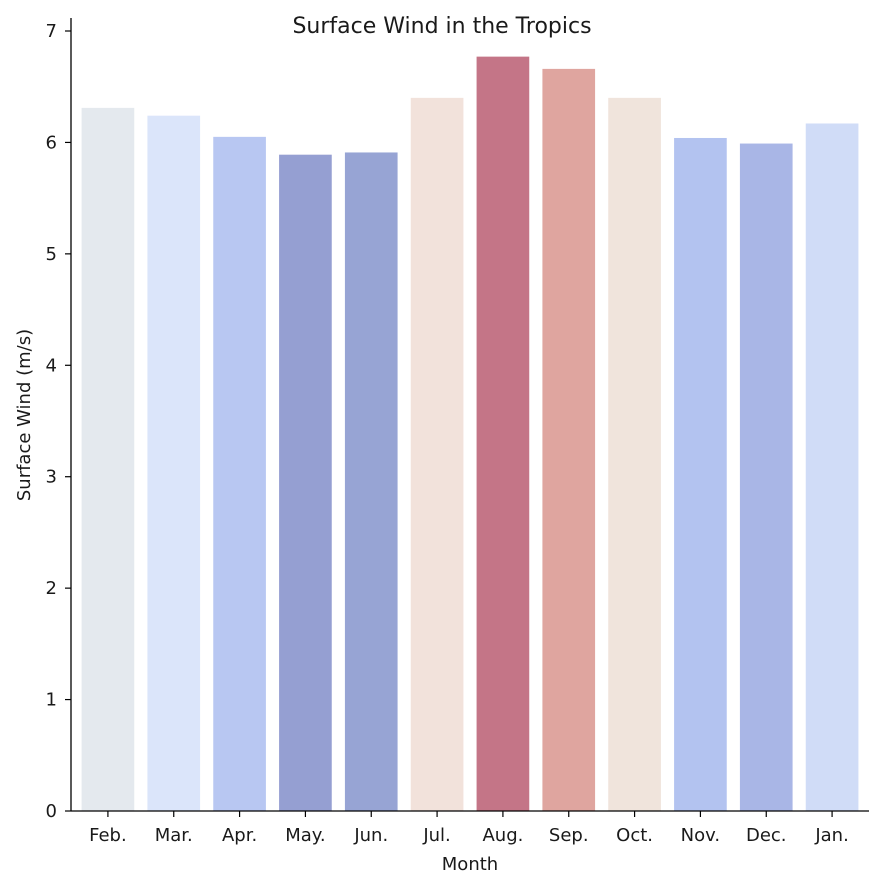 The image size is (885, 889). I want to click on bar-aug, so click(503, 434).